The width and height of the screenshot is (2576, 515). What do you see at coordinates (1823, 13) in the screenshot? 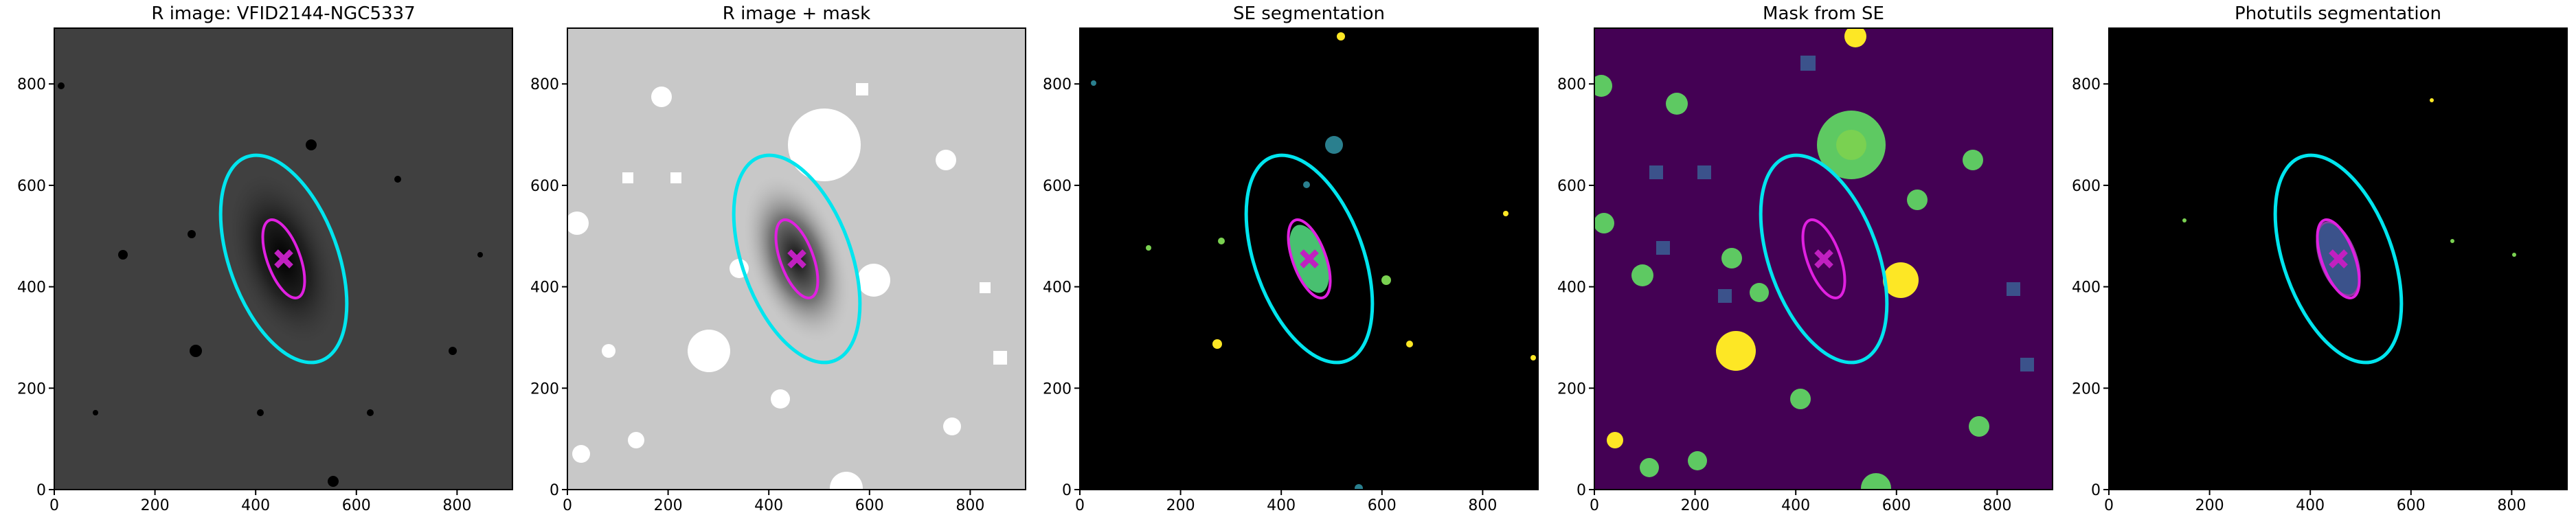
I see `panel-title: Mask from SE` at bounding box center [1823, 13].